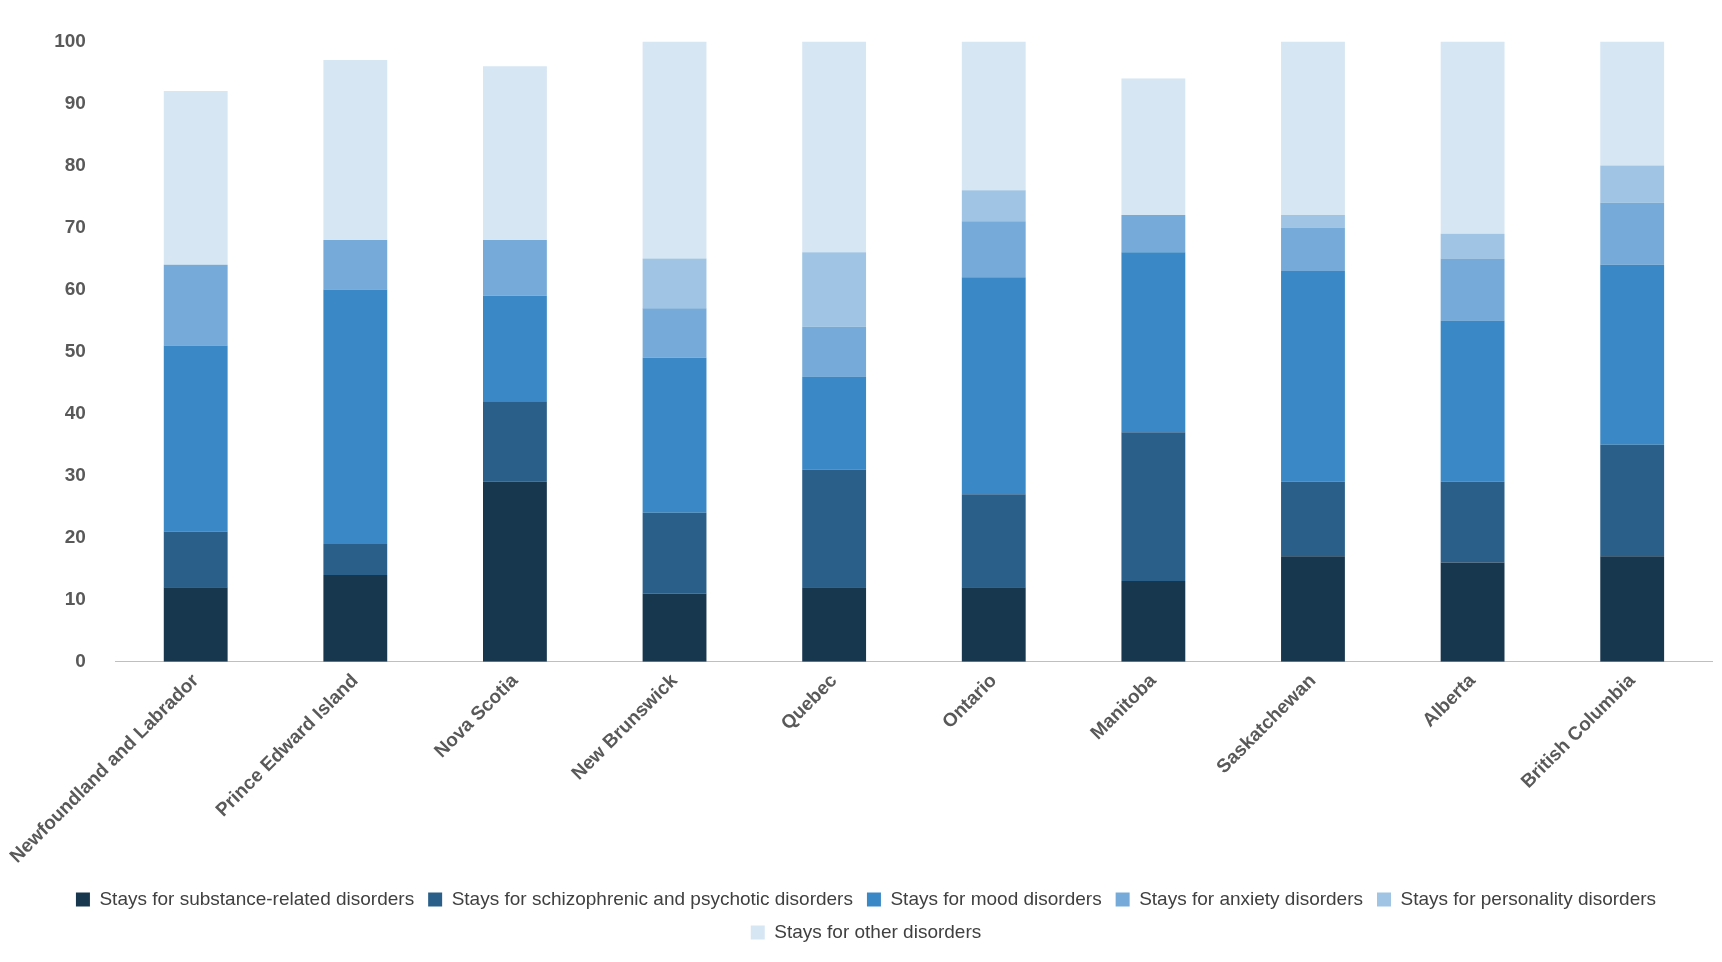  I want to click on y-tick-label: 60, so click(75, 288).